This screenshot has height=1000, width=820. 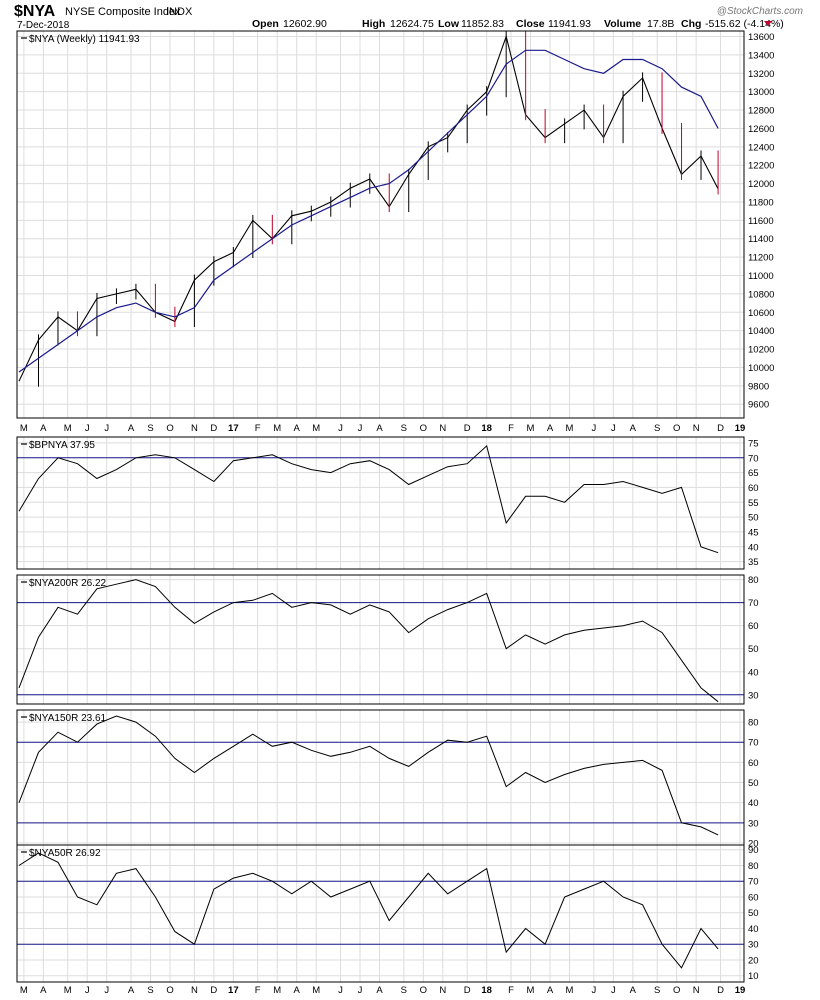 What do you see at coordinates (761, 111) in the screenshot?
I see `y-tick-label: 12800` at bounding box center [761, 111].